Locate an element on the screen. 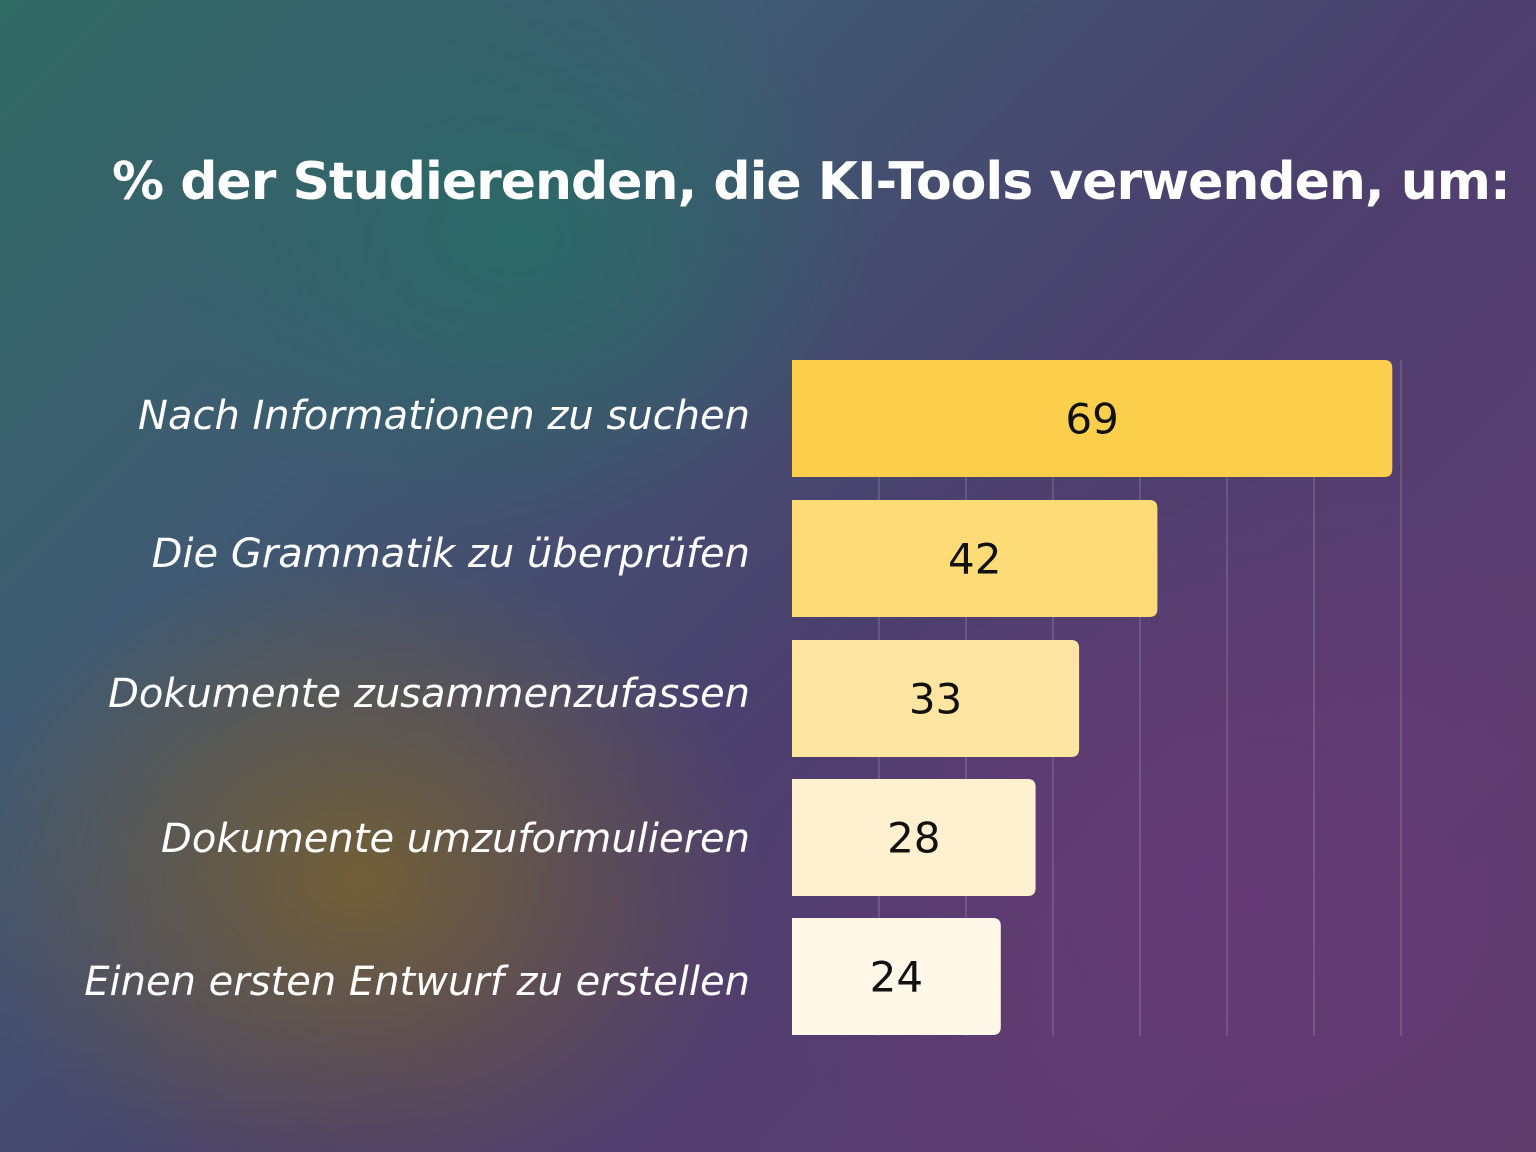 The image size is (1536, 1152). value-label-1: 42 is located at coordinates (974, 559).